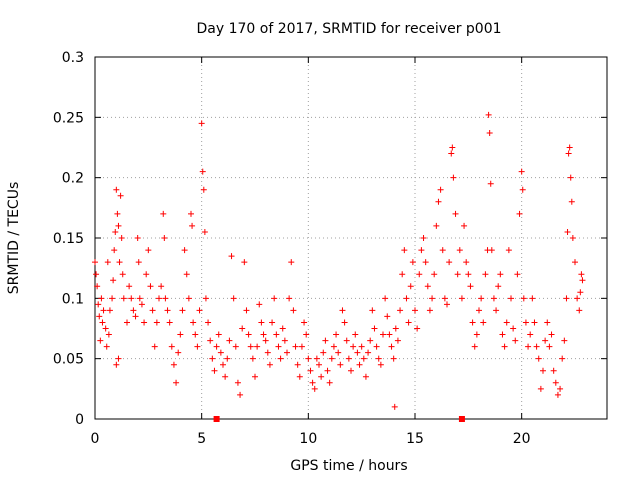  What do you see at coordinates (79, 420) in the screenshot?
I see `y-tick-label: 0` at bounding box center [79, 420].